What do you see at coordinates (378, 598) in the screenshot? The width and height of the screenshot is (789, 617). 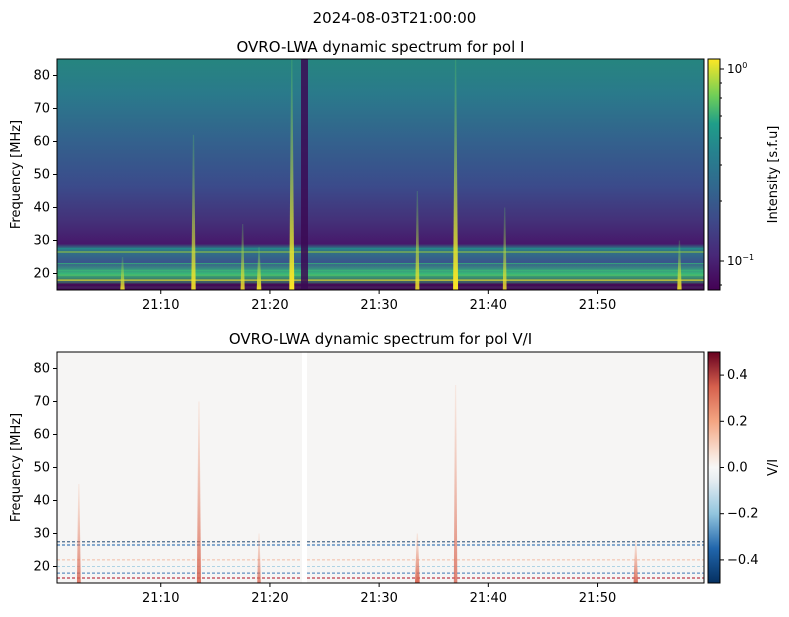 I see `polarization-x-tick-label: 21:30` at bounding box center [378, 598].